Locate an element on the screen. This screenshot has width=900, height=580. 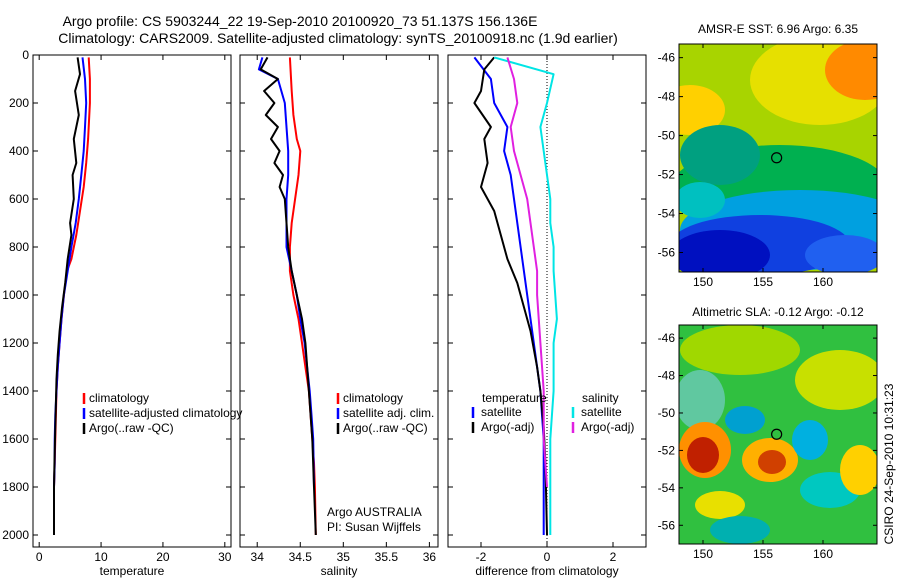
depth-tick: 800 is located at coordinates (19, 247).